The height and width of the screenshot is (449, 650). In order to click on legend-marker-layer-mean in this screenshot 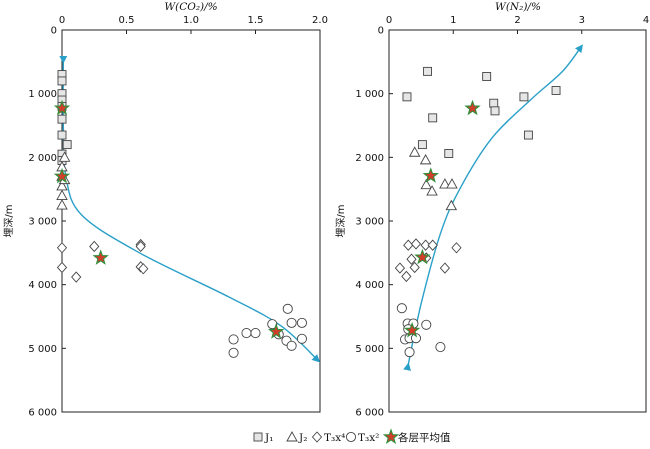, I will do `click(391, 436)`.